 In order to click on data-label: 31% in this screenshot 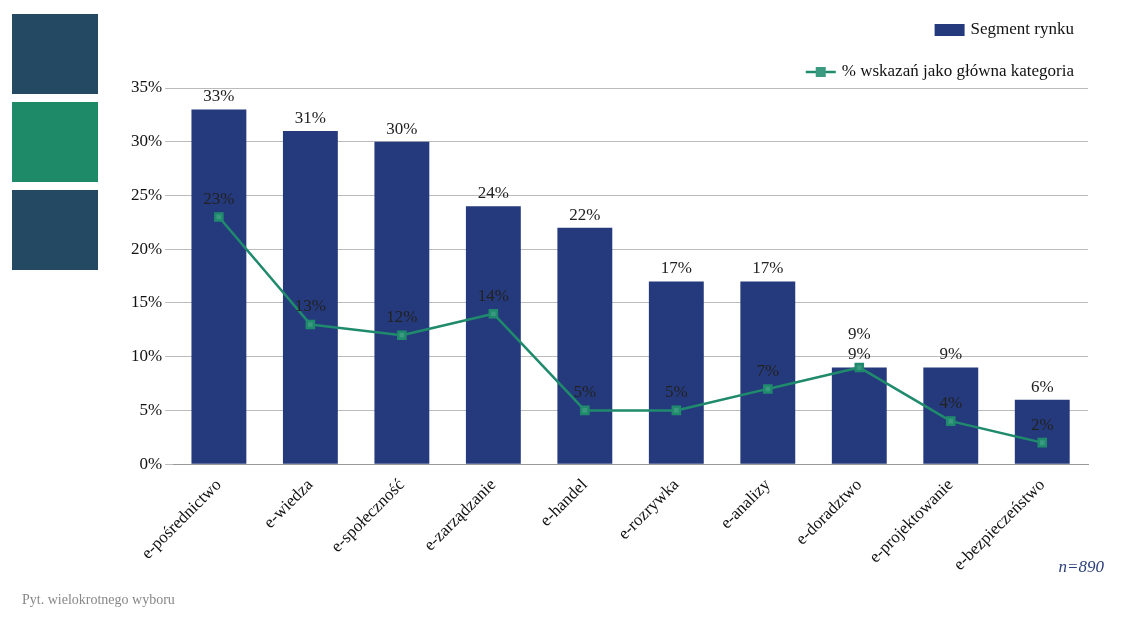, I will do `click(310, 117)`.